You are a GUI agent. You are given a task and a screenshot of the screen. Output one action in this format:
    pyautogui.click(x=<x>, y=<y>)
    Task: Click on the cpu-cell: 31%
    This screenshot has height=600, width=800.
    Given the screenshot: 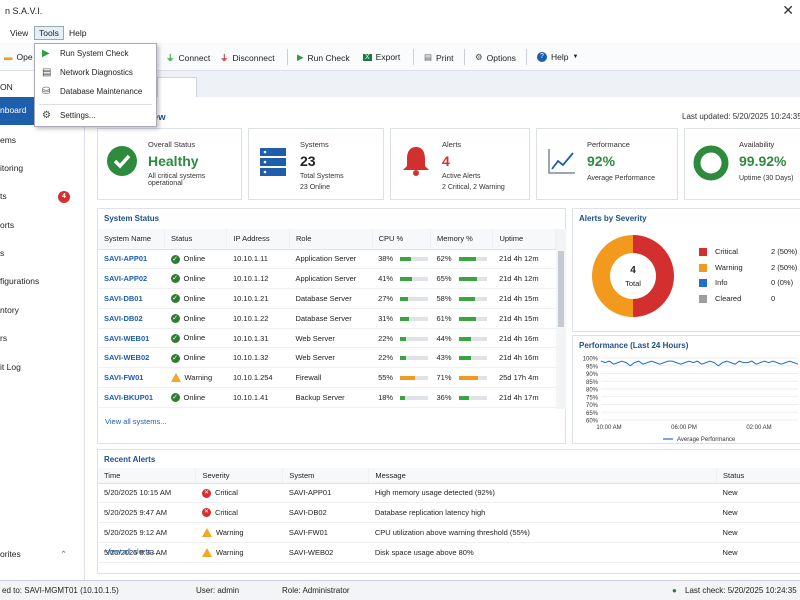 What is the action you would take?
    pyautogui.click(x=401, y=318)
    